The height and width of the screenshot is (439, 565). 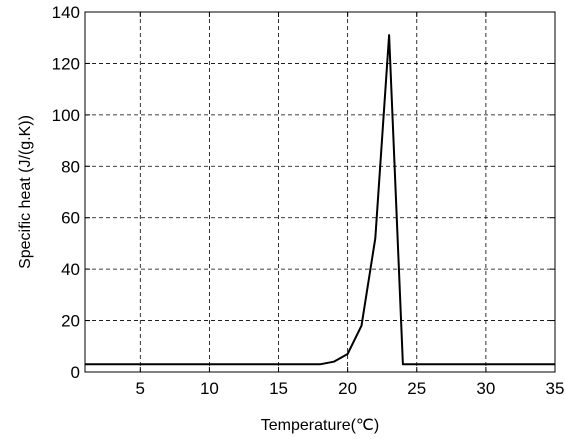 What do you see at coordinates (485, 388) in the screenshot?
I see `x-tick-label: 30` at bounding box center [485, 388].